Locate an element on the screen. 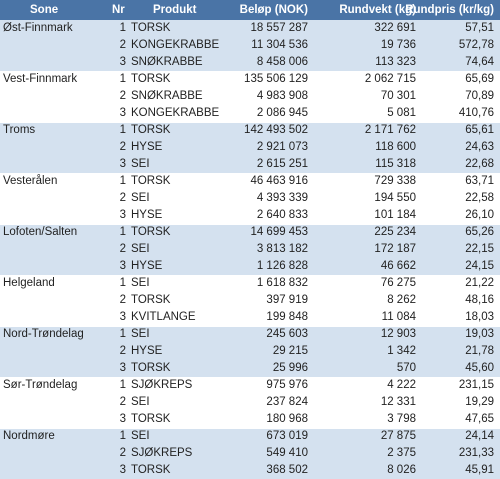 The image size is (500, 479). row-weight: 76 275 is located at coordinates (398, 283).